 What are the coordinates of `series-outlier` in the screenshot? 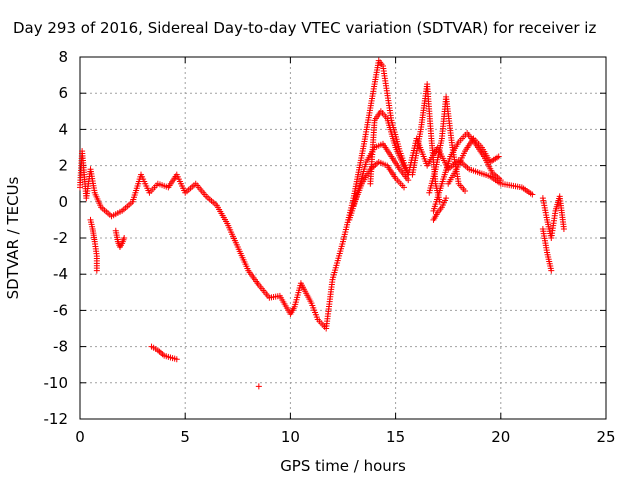 It's located at (258, 386).